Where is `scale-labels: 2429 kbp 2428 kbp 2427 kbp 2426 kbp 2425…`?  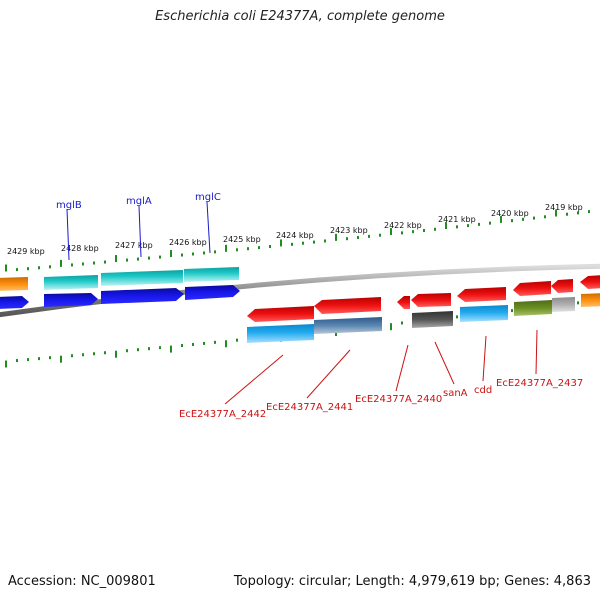 scale-labels: 2429 kbp 2428 kbp 2427 kbp 2426 kbp 2425… is located at coordinates (295, 229).